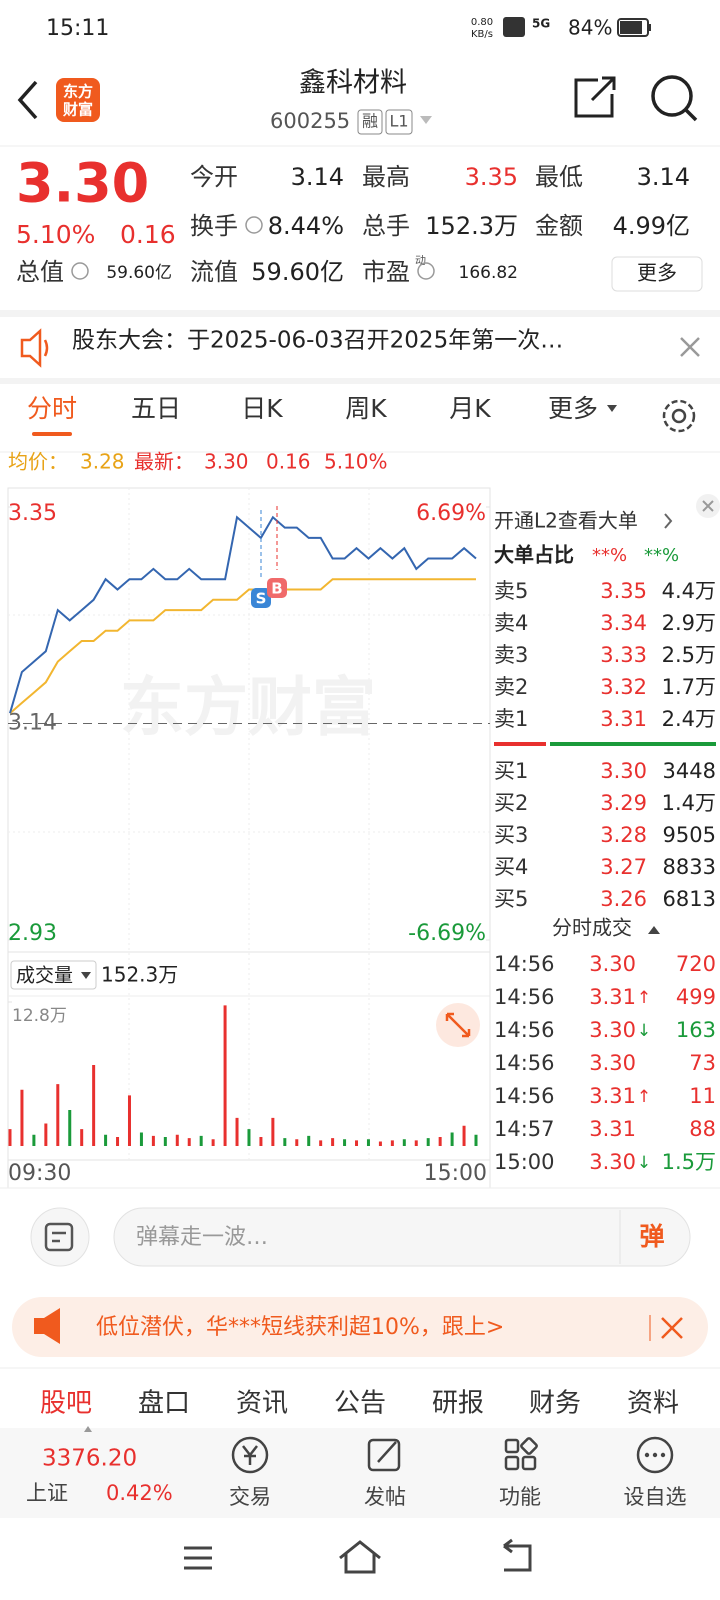  Describe the element at coordinates (89, 1459) in the screenshot. I see `index-value: 3376.20` at that location.